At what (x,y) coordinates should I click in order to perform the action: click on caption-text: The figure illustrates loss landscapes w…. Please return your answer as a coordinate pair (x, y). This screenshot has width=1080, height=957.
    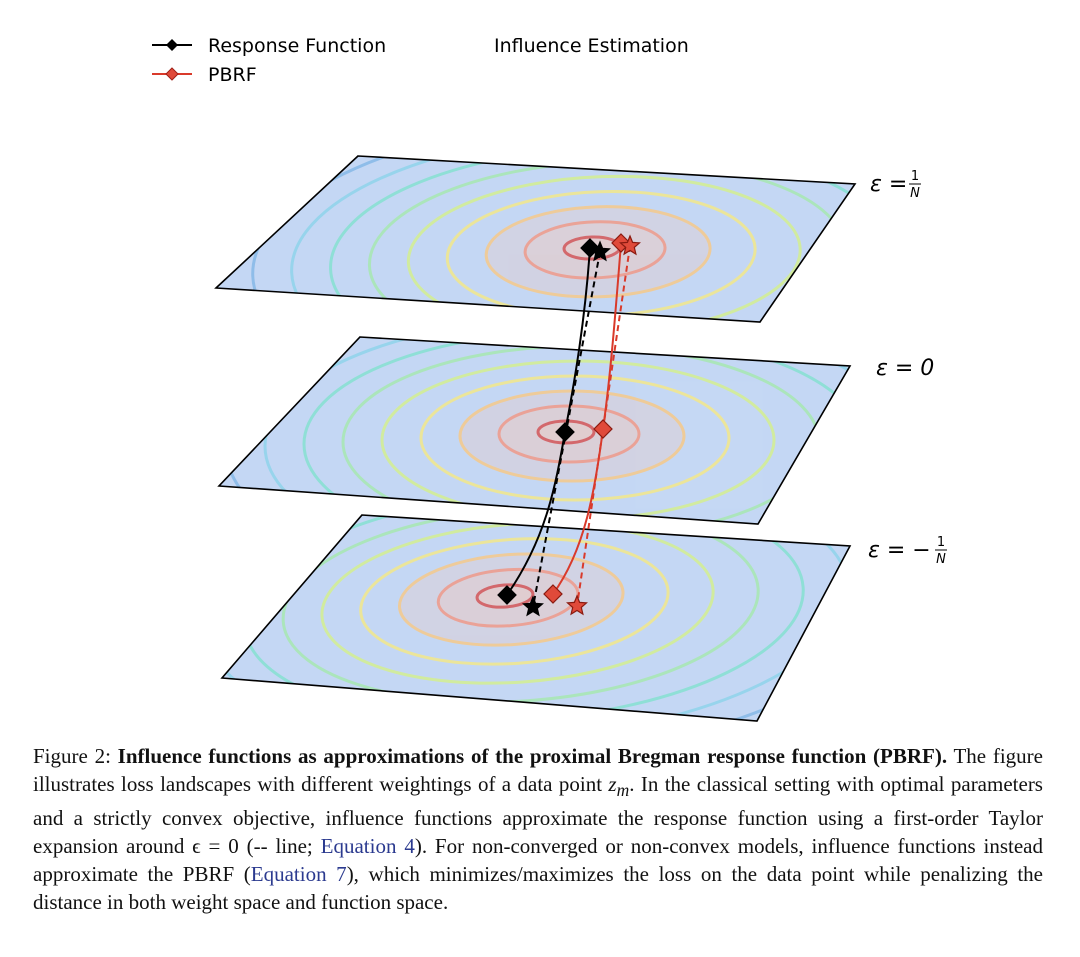
    Looking at the image, I should click on (538, 770).